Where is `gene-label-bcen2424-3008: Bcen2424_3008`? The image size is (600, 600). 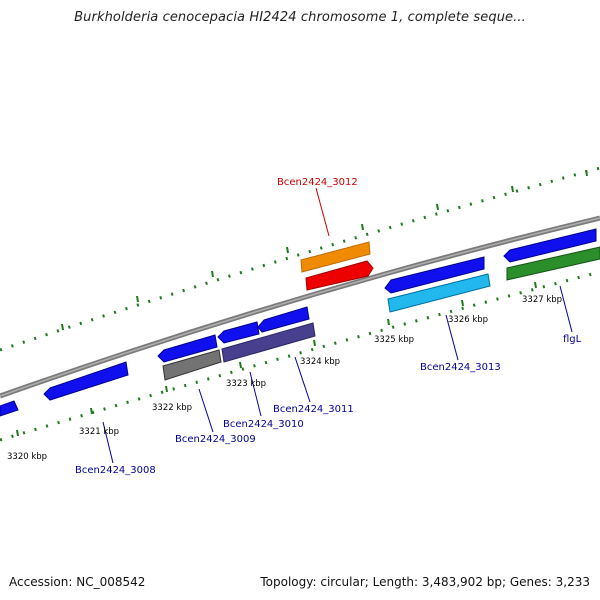 gene-label-bcen2424-3008: Bcen2424_3008 is located at coordinates (115, 470).